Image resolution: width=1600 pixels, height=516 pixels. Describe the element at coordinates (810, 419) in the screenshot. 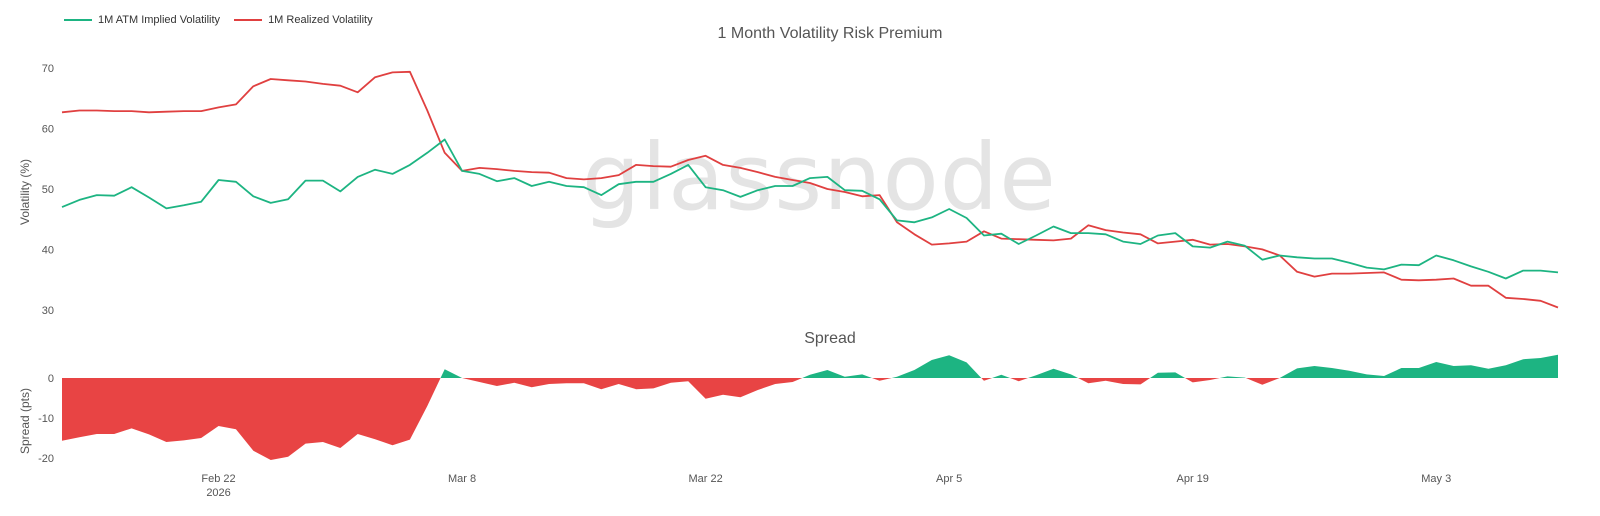

I see `spread-negative-area` at that location.